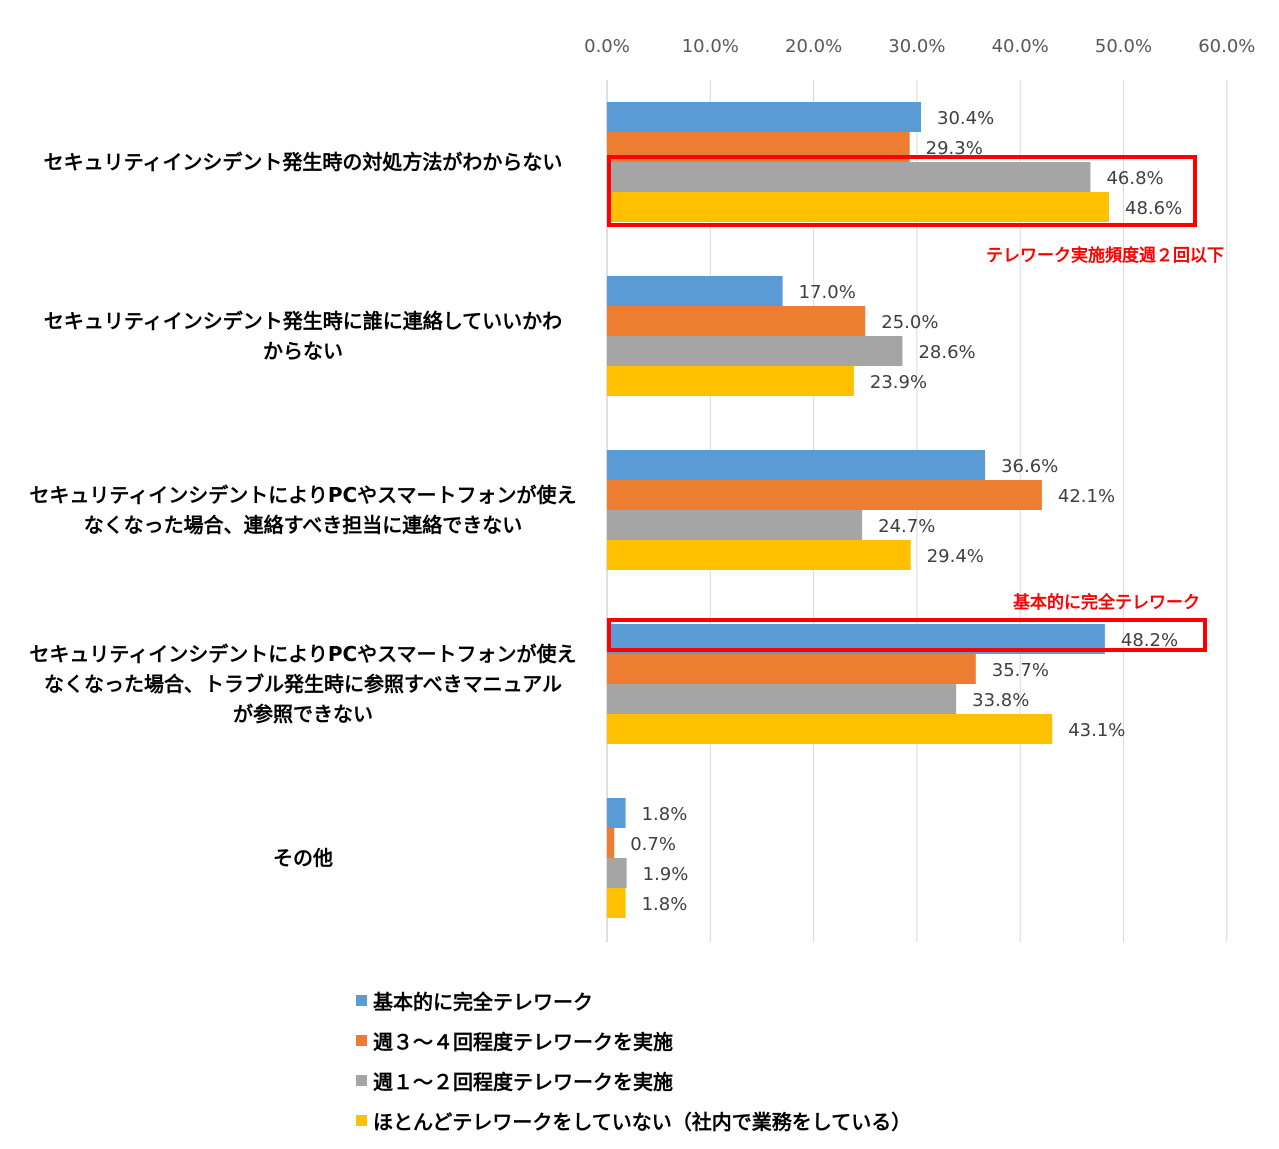 Image resolution: width=1279 pixels, height=1149 pixels. I want to click on x-axis-ticks: 0.0% 10.0% 20.0% 30.0% 40.0% 50.0% 60.0%, so click(919, 46).